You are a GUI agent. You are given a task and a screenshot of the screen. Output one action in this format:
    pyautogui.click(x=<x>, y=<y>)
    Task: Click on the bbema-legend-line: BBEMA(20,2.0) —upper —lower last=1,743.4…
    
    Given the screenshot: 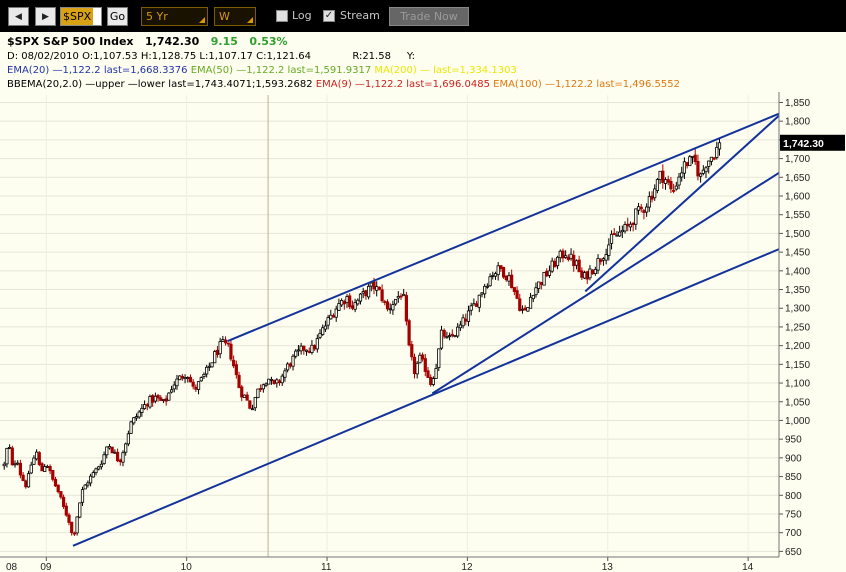 What is the action you would take?
    pyautogui.click(x=343, y=84)
    